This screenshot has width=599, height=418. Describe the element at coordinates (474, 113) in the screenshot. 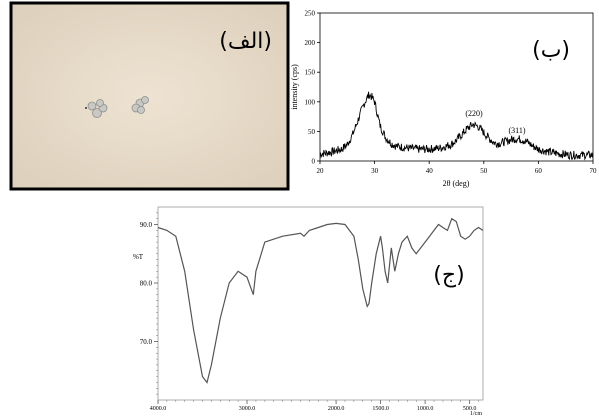

I see `xrd-annotation-220: (220)` at that location.